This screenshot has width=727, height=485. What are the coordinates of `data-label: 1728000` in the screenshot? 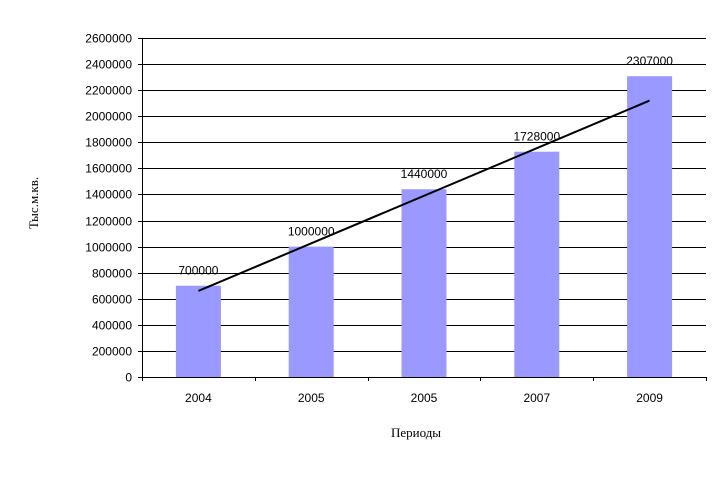 It's located at (536, 137).